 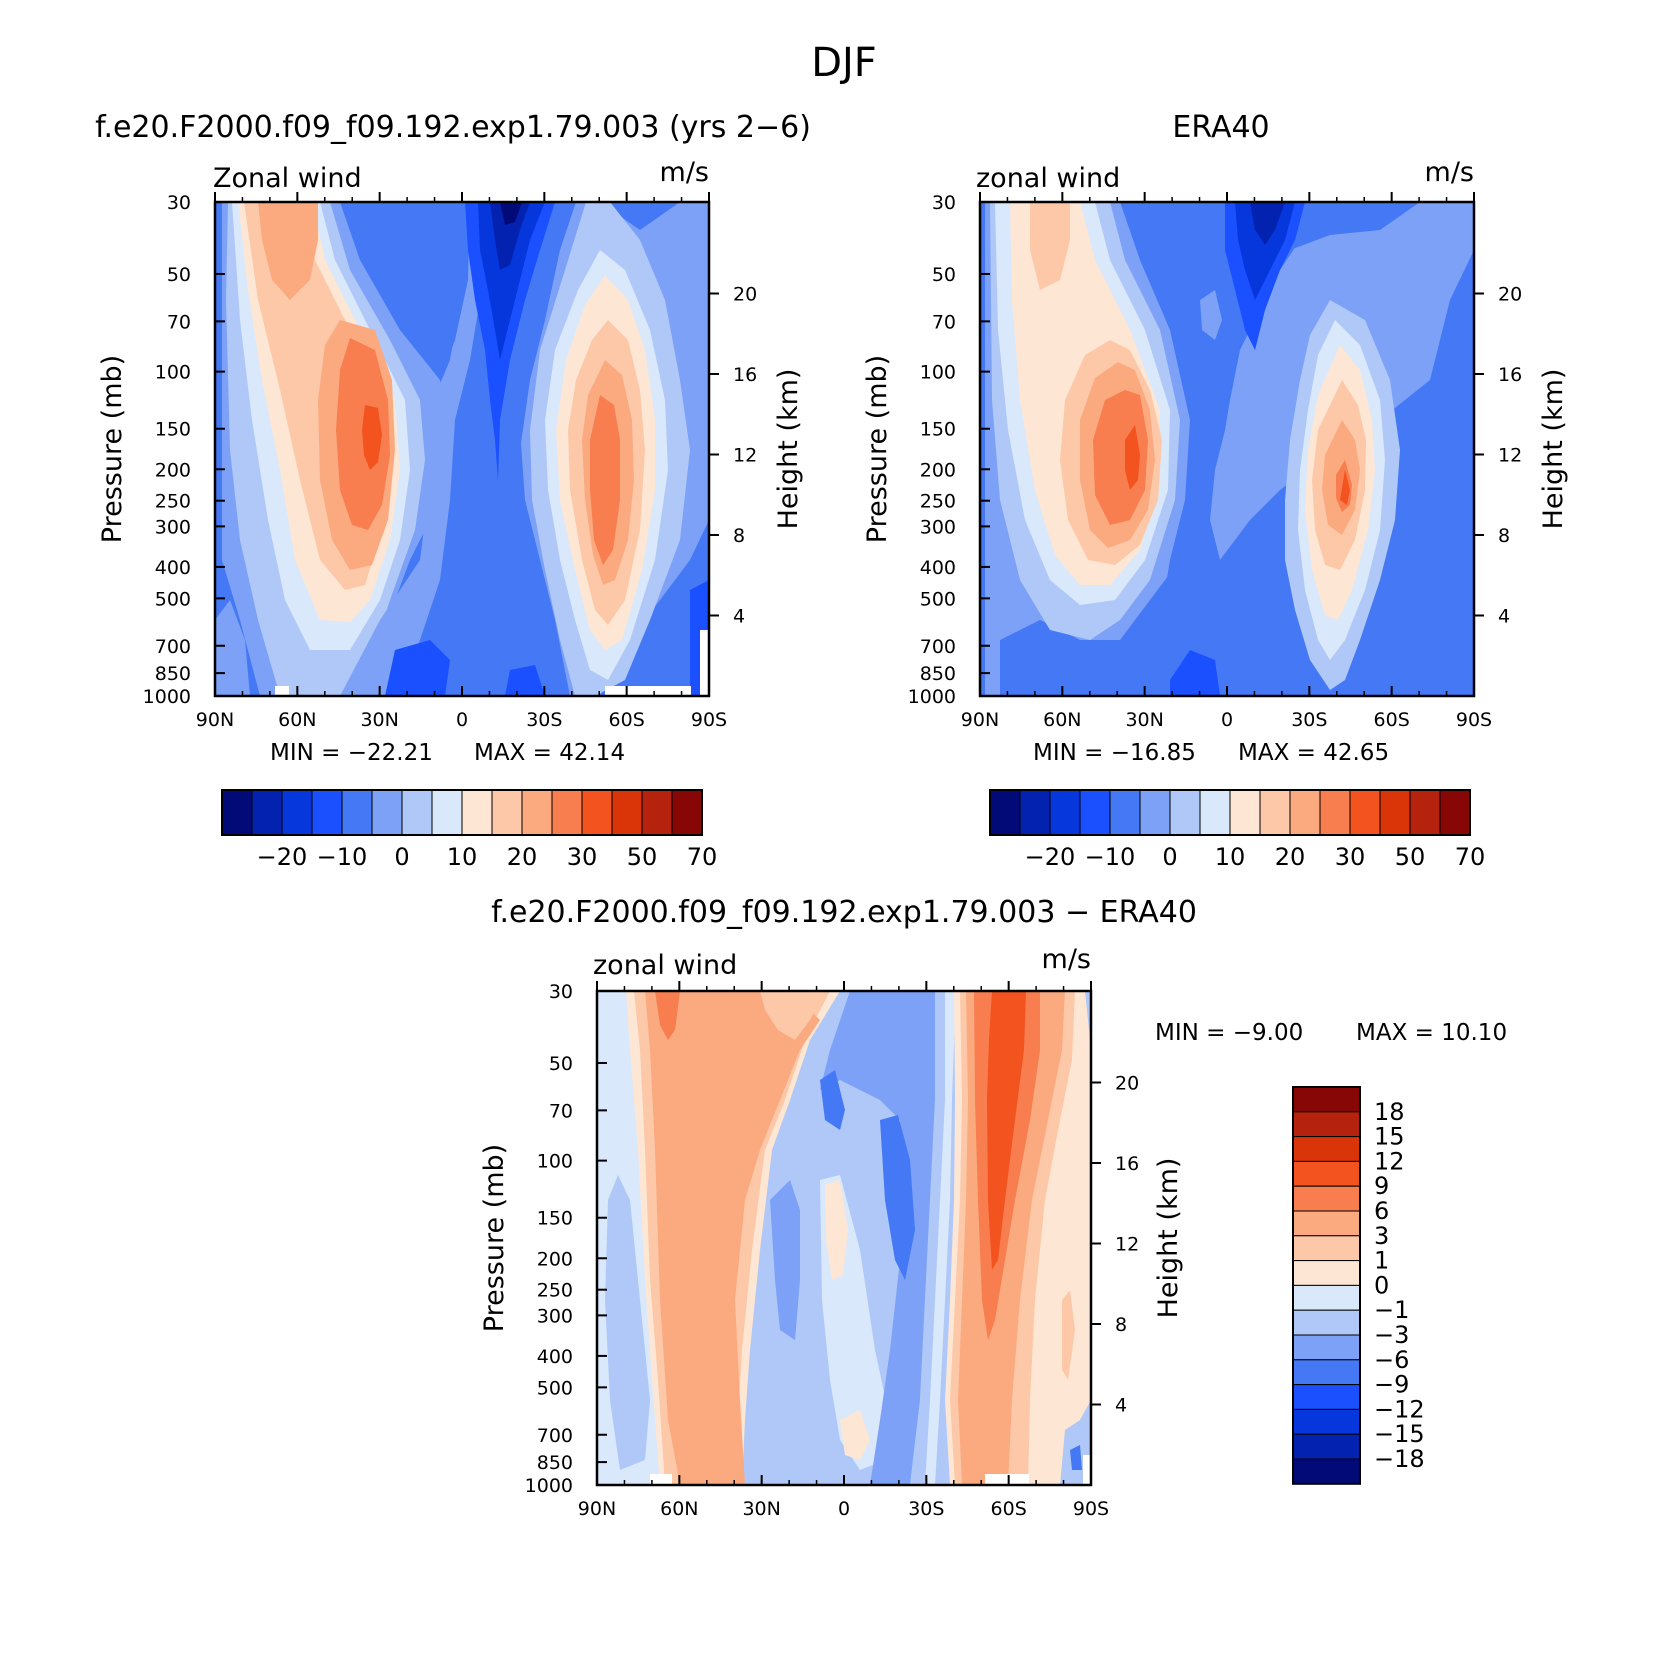 What do you see at coordinates (627, 720) in the screenshot?
I see `x-tick-label: 60S` at bounding box center [627, 720].